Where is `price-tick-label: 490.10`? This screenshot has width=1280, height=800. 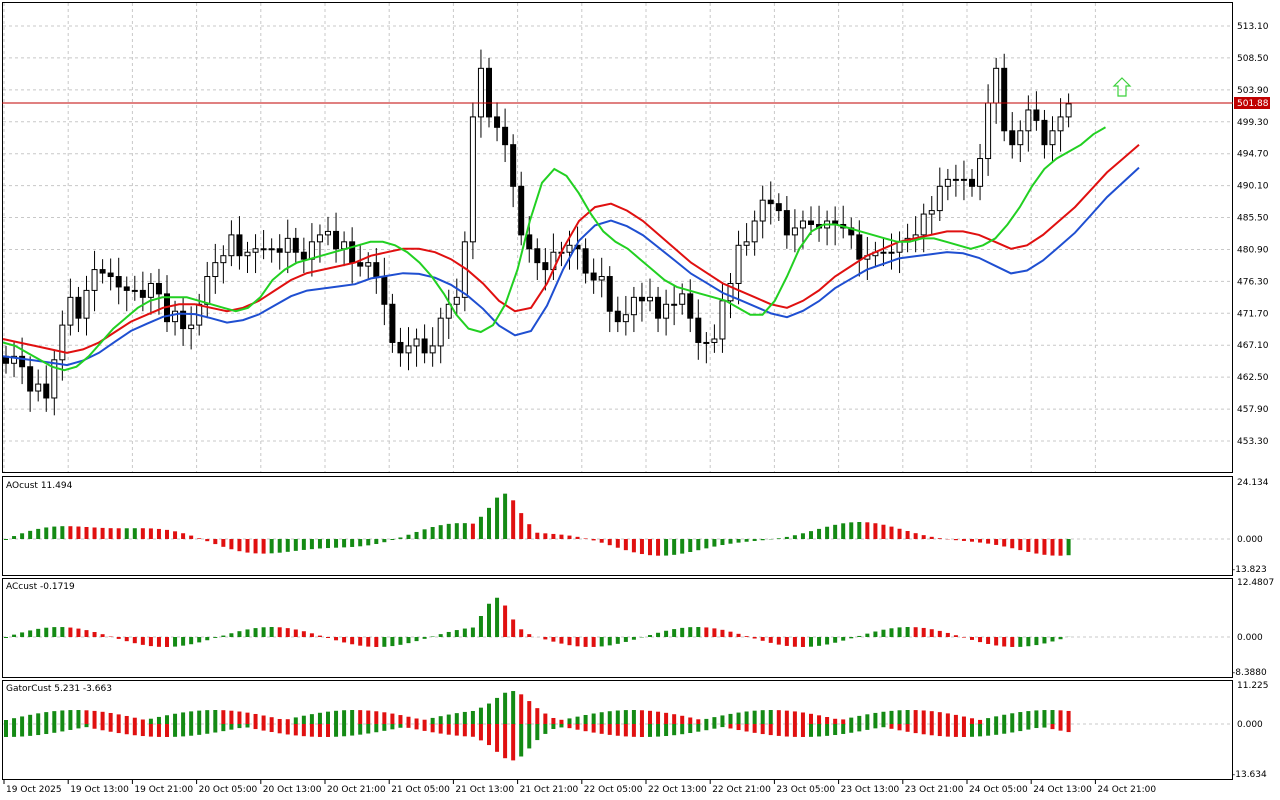 price-tick-label: 490.10 is located at coordinates (1253, 187).